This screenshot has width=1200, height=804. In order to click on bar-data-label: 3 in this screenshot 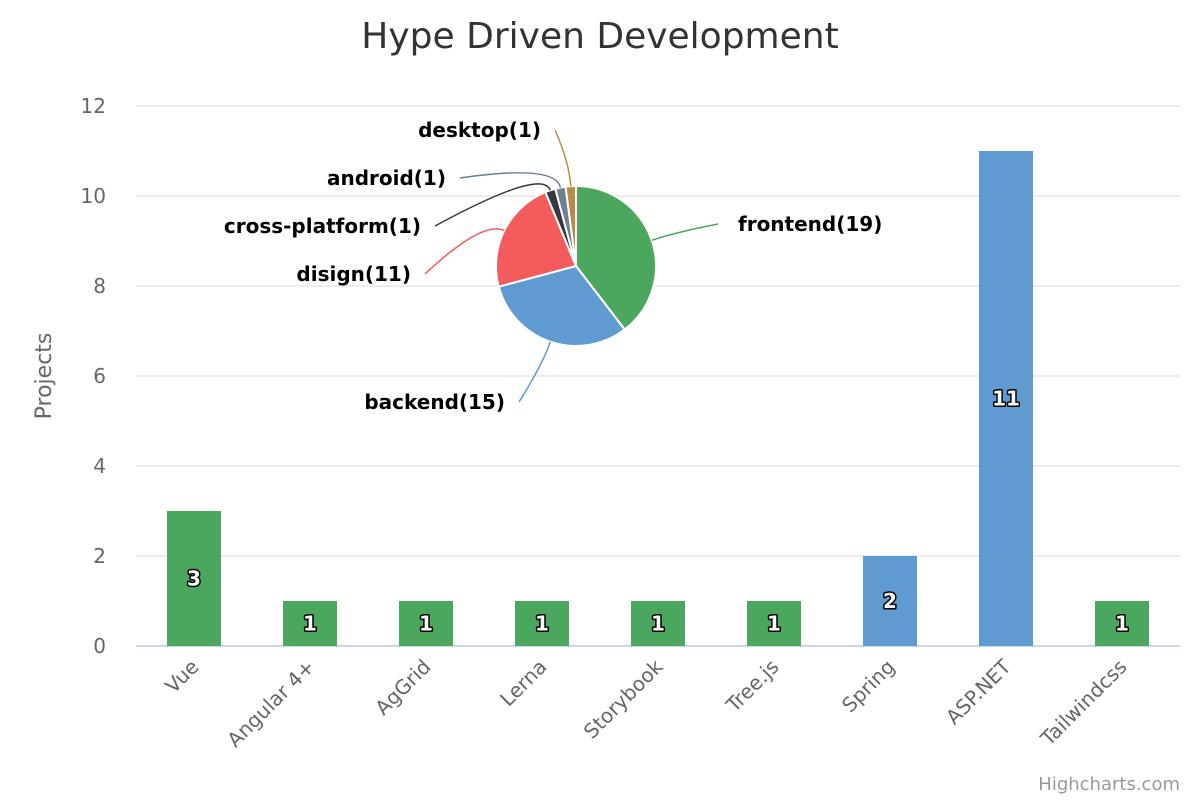, I will do `click(194, 579)`.